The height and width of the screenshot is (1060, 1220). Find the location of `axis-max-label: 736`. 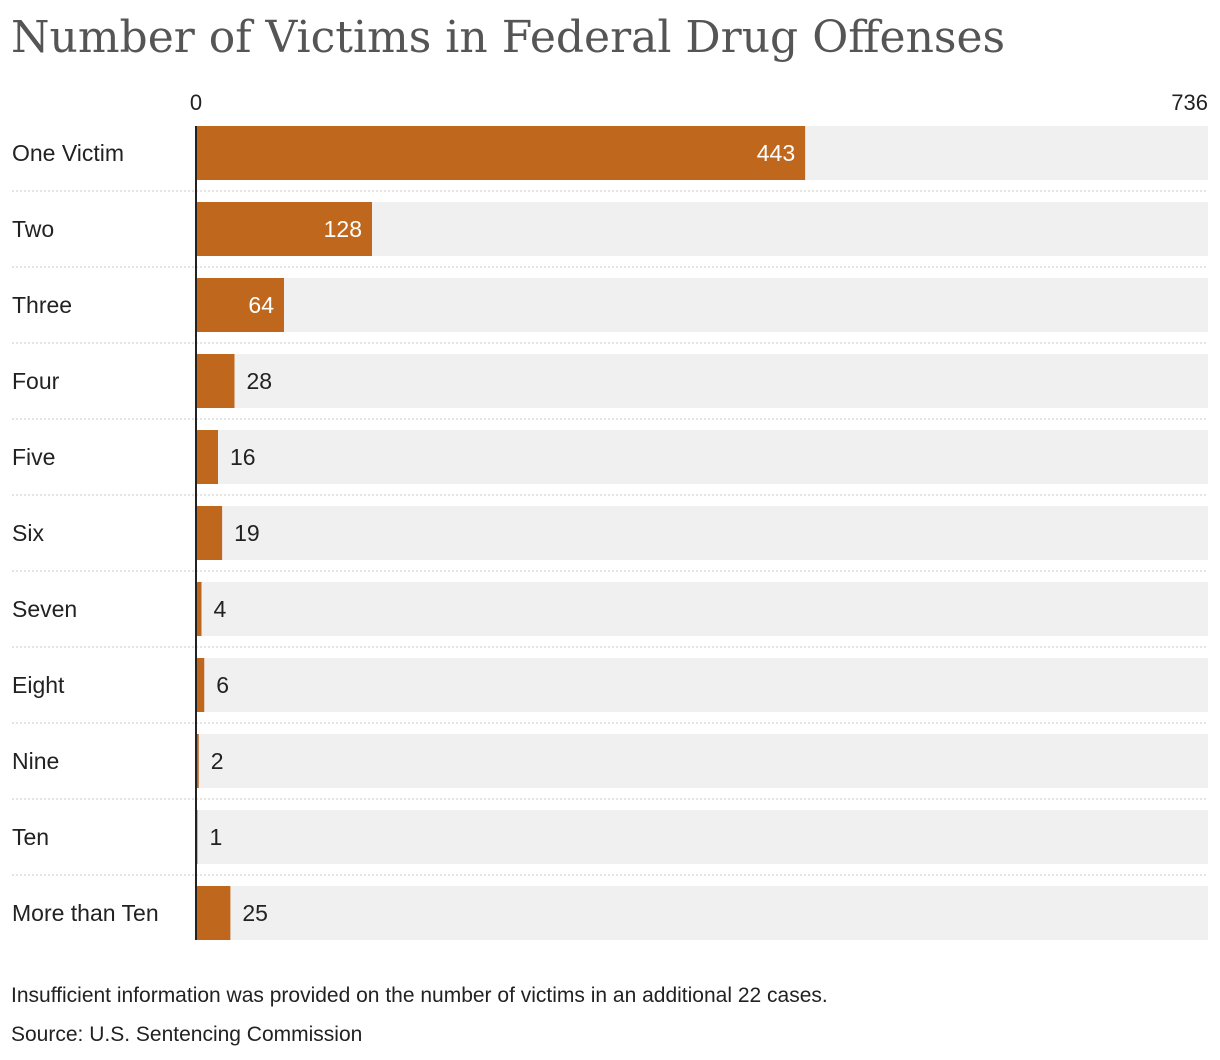

axis-max-label: 736 is located at coordinates (1189, 102).